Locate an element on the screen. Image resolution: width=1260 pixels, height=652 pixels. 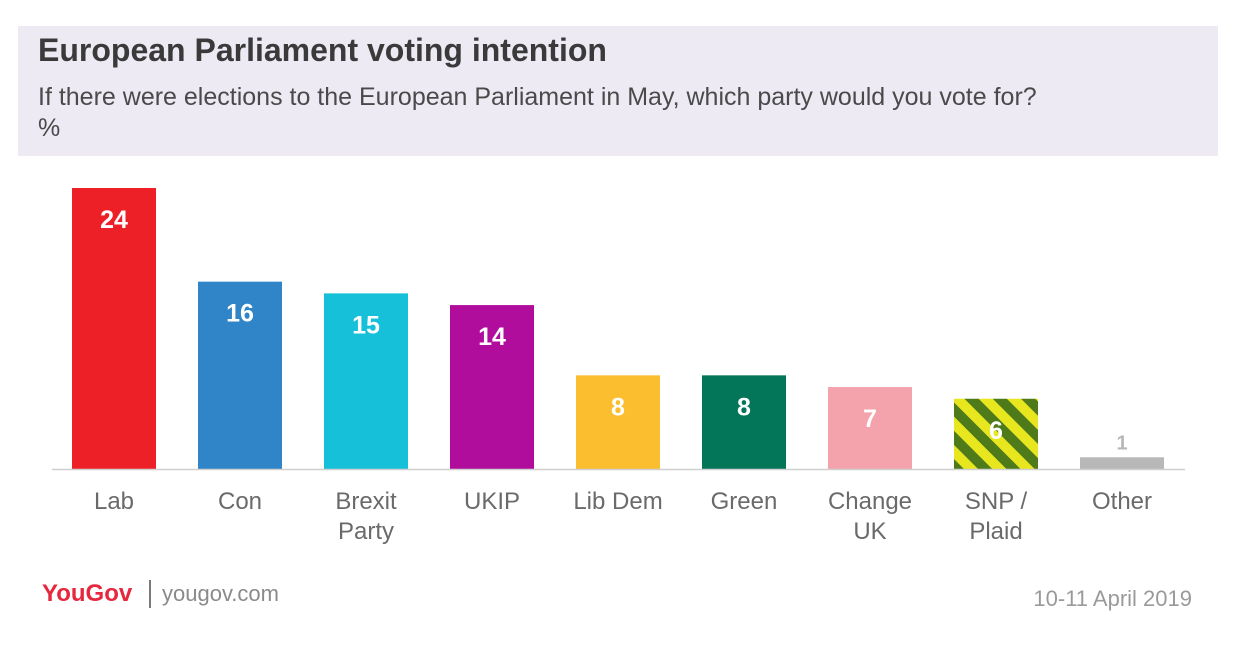
value-label-6: 7 is located at coordinates (870, 419).